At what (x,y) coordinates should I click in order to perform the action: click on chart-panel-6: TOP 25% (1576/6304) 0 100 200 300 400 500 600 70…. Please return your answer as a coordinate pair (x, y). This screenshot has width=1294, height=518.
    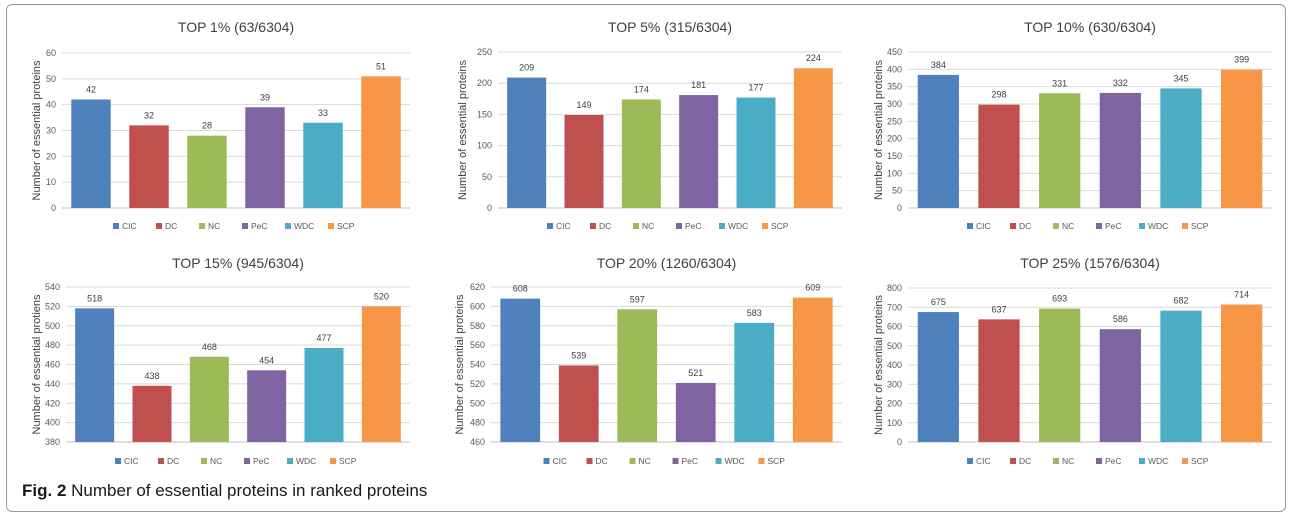
    Looking at the image, I should click on (1072, 360).